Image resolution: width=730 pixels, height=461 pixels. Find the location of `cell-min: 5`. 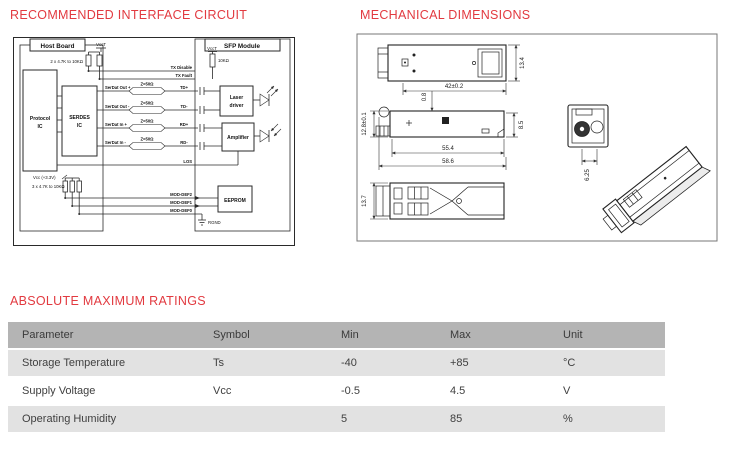

cell-min: 5 is located at coordinates (344, 419).